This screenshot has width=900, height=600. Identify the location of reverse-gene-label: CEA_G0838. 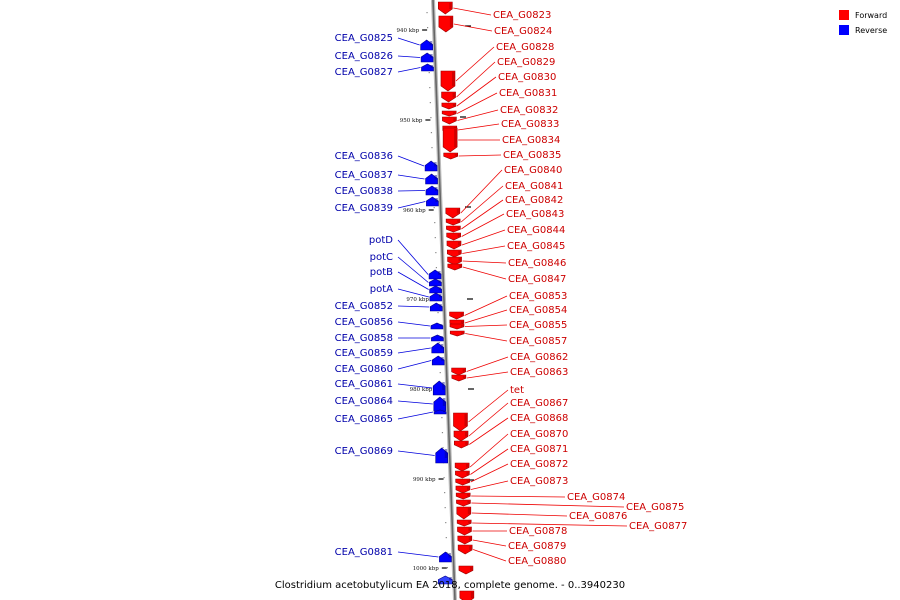
(364, 191).